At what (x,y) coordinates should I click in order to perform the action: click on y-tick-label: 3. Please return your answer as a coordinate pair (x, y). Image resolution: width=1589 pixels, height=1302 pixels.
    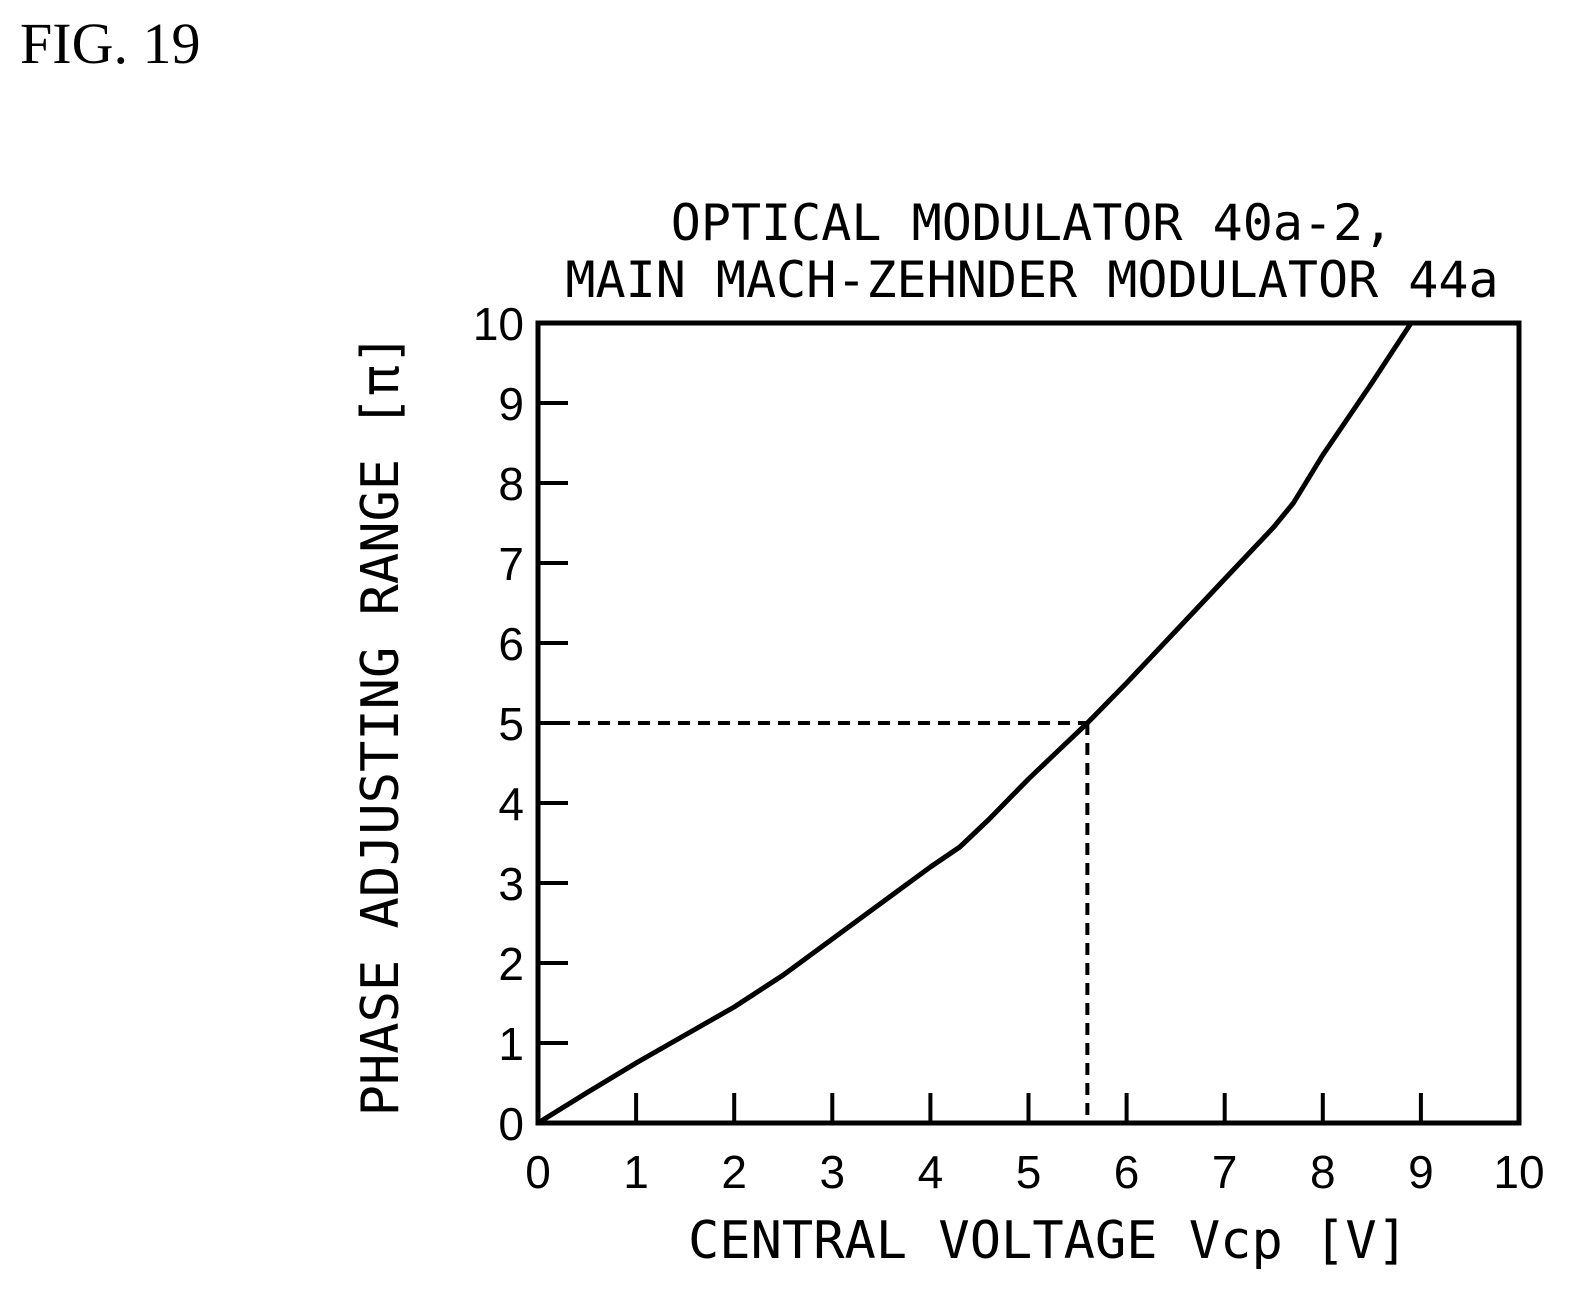
    Looking at the image, I should click on (511, 884).